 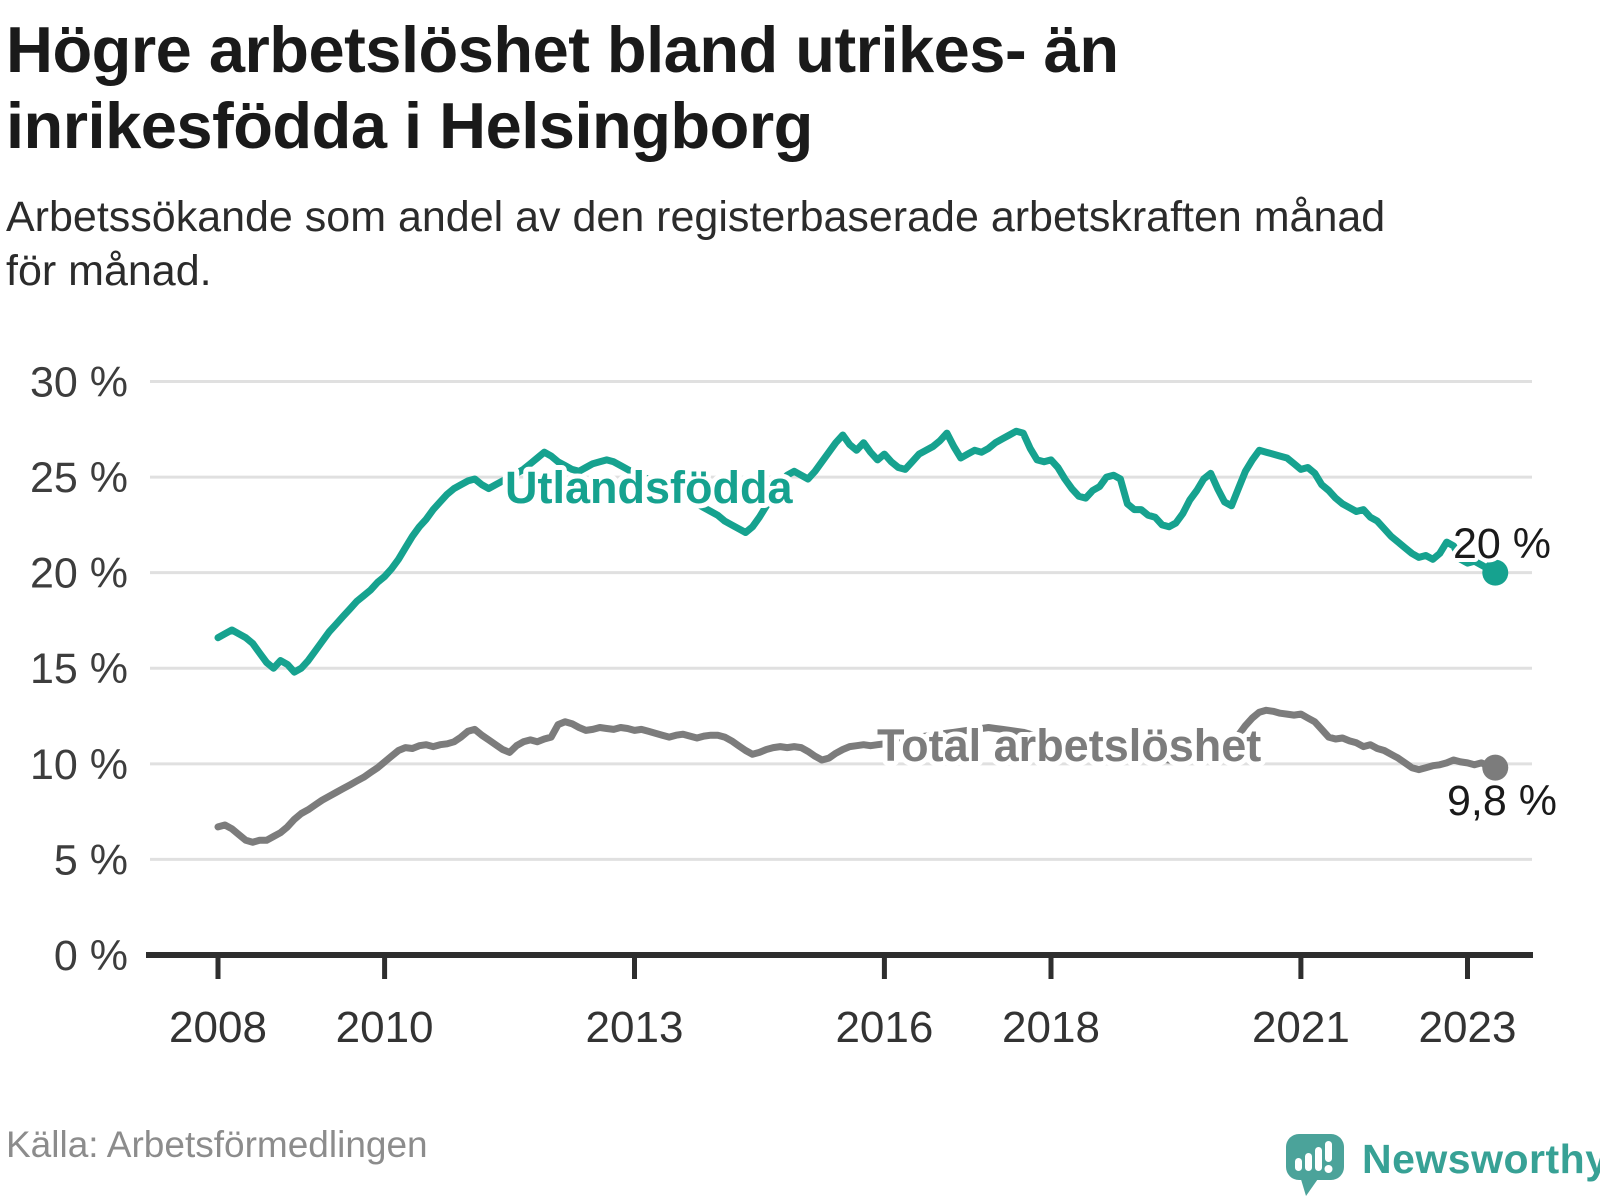 What do you see at coordinates (1468, 1027) in the screenshot?
I see `x-axis-label: 2023` at bounding box center [1468, 1027].